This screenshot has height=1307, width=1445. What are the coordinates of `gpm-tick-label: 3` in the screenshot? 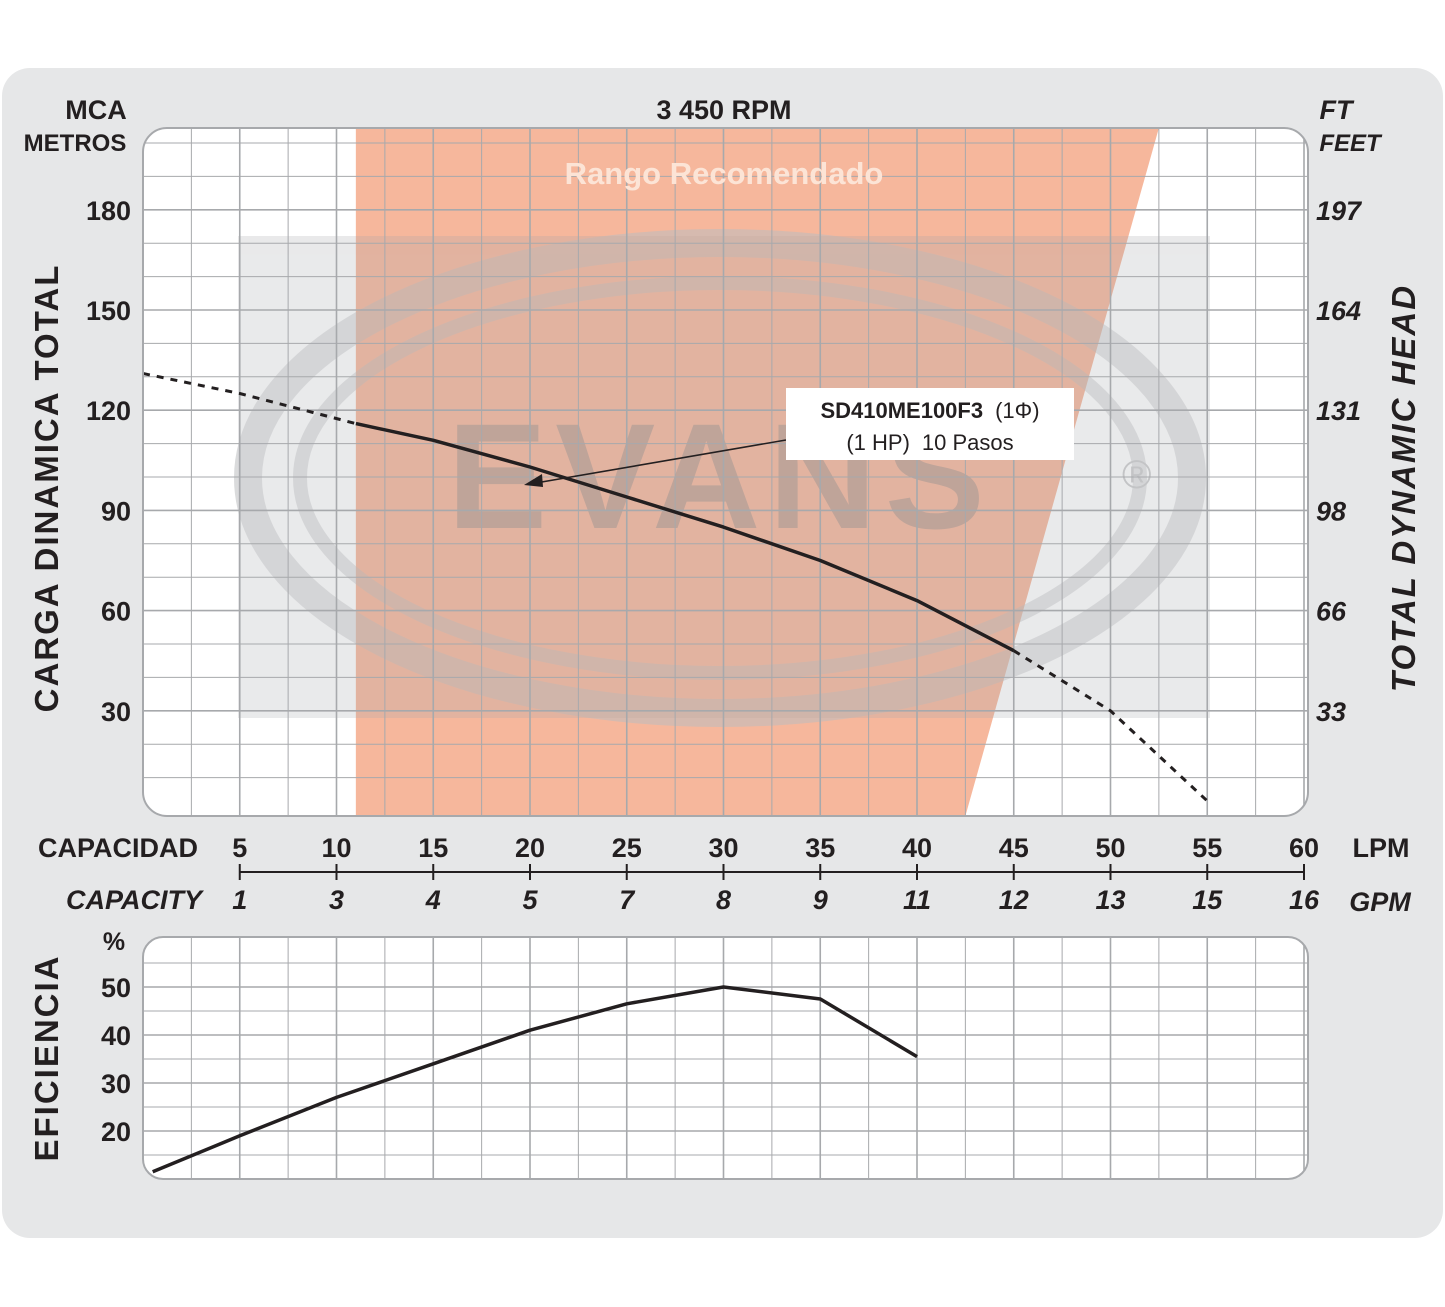 It's located at (336, 900).